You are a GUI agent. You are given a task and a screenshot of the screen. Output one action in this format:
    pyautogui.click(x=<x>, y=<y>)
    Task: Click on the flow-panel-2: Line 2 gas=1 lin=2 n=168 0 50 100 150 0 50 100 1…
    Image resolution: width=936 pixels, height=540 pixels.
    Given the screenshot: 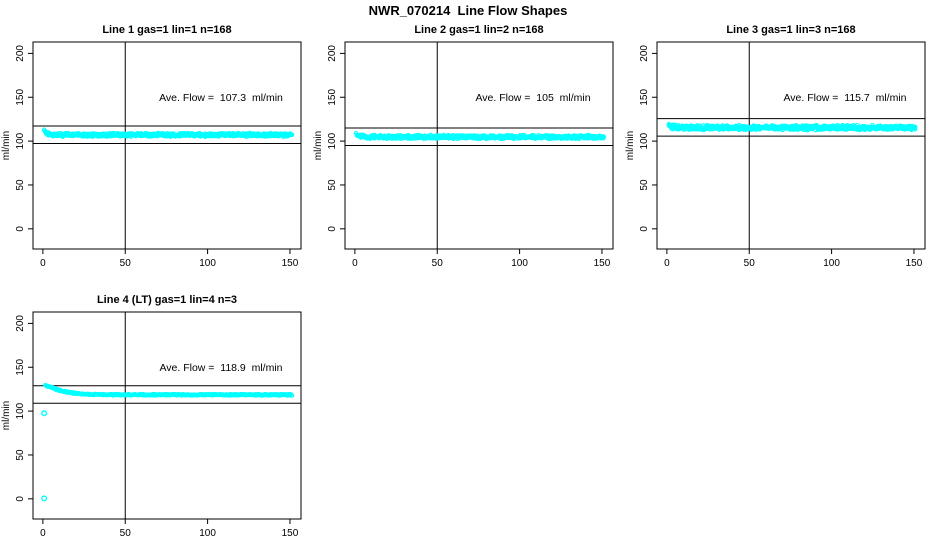 What is the action you would take?
    pyautogui.click(x=463, y=146)
    